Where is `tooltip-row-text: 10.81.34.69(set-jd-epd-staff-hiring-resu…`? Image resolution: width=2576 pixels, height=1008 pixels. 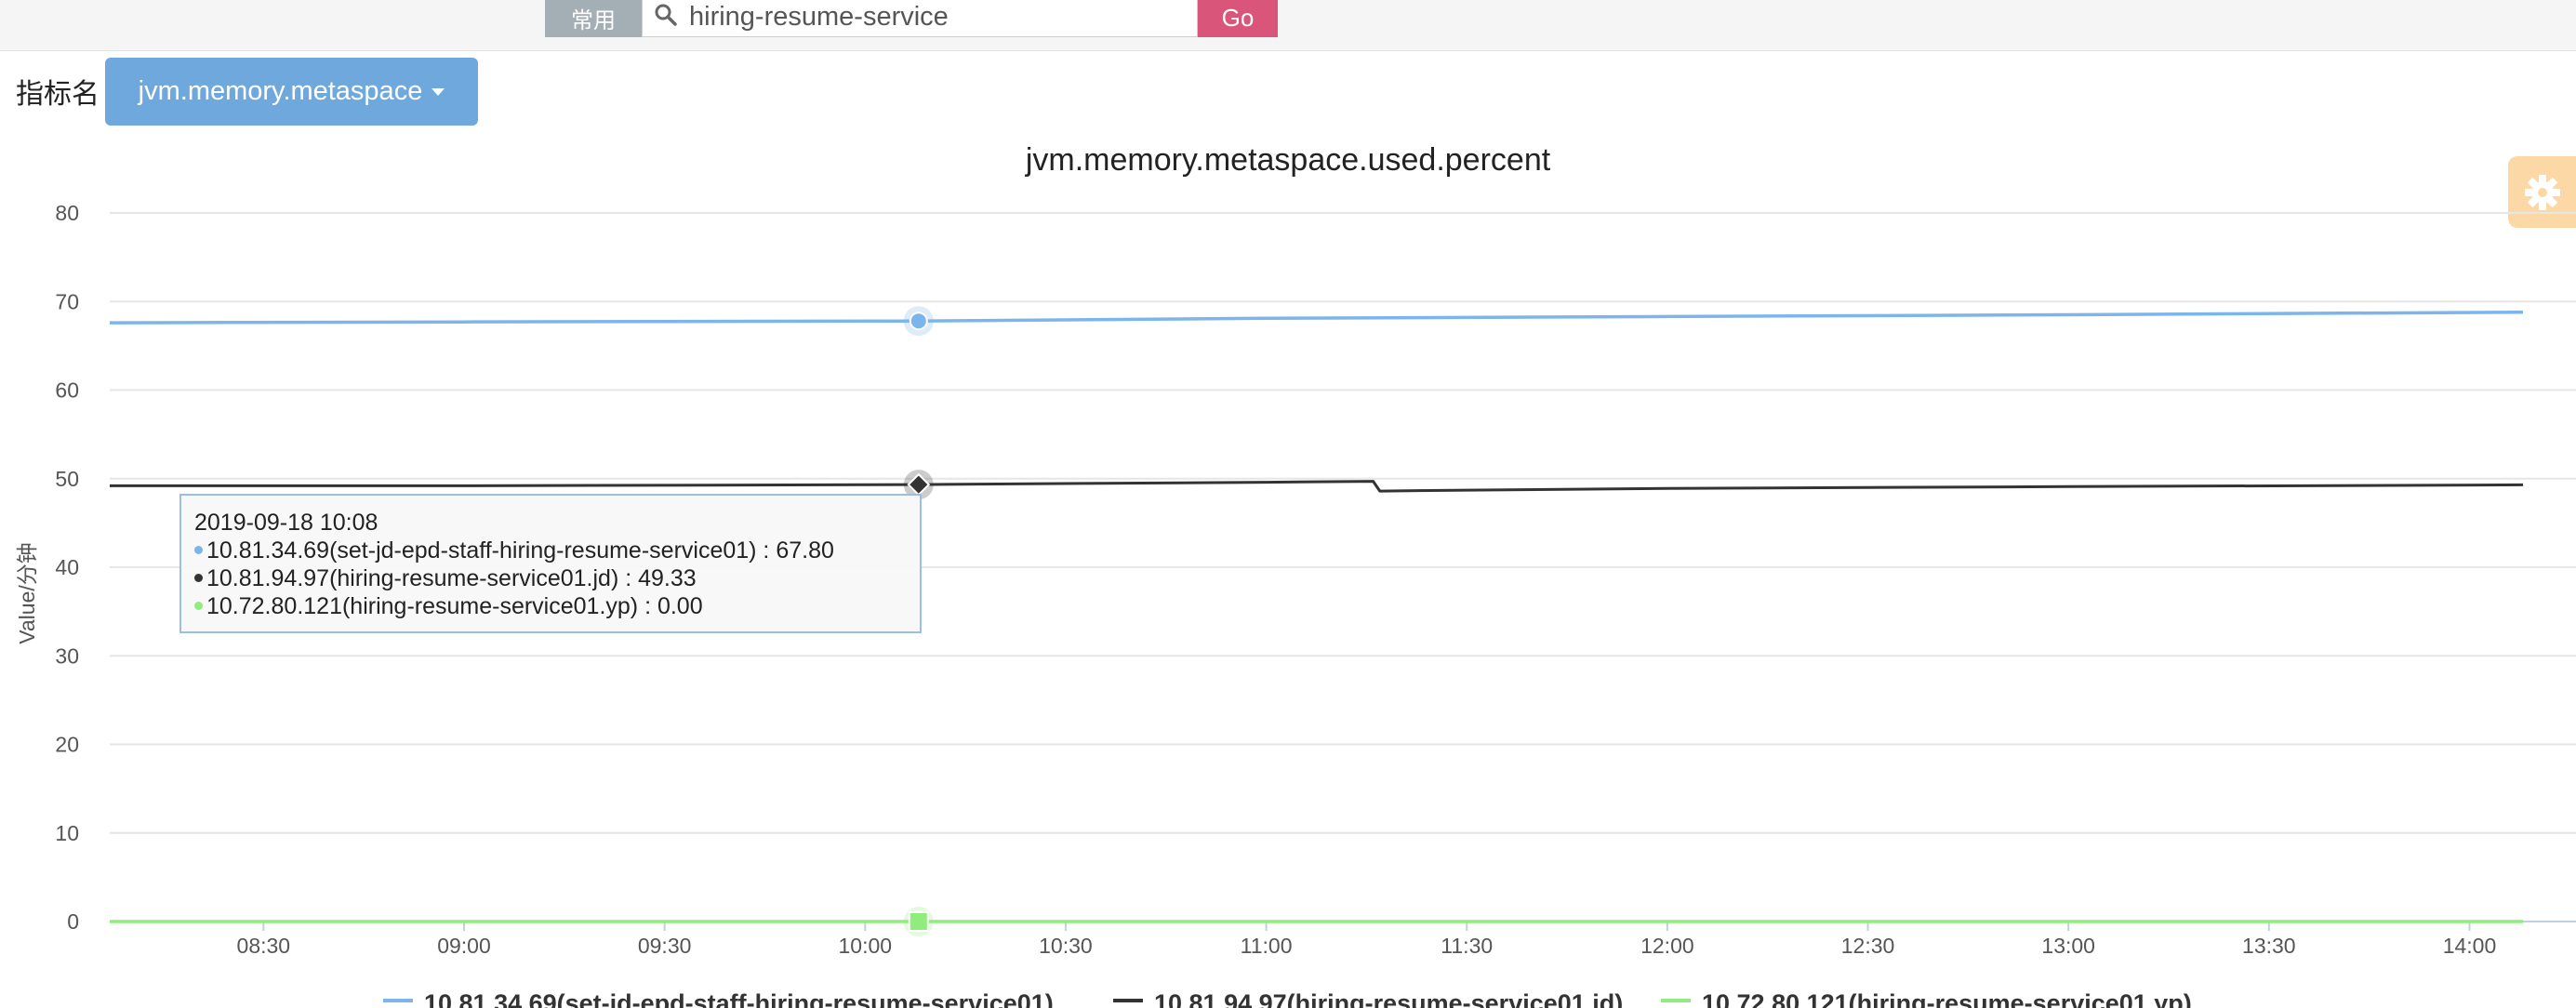 tooltip-row-text: 10.81.34.69(set-jd-epd-staff-hiring-resu… is located at coordinates (520, 550).